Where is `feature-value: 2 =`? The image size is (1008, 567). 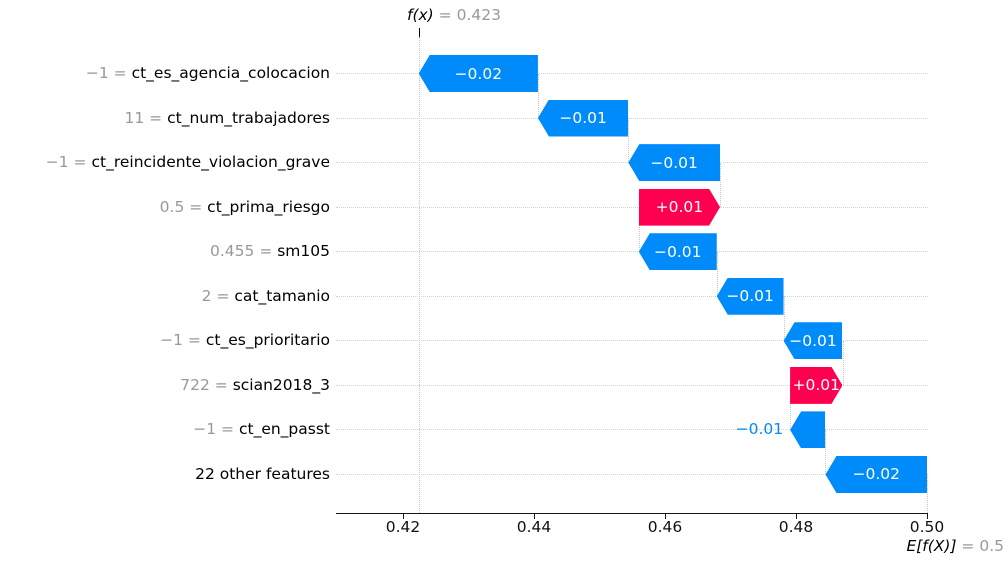
feature-value: 2 = is located at coordinates (218, 295).